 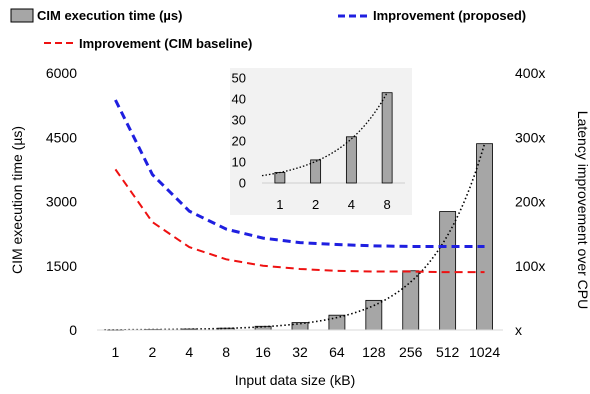 I want to click on inset-trendline, so click(x=324, y=134).